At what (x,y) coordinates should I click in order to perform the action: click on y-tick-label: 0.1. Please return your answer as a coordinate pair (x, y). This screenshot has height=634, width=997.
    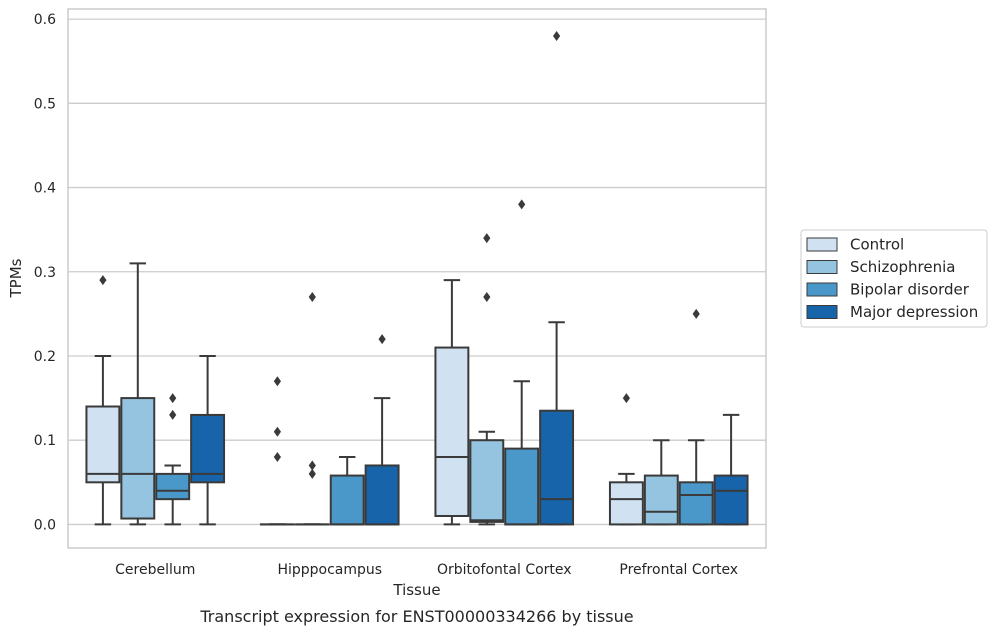
    Looking at the image, I should click on (45, 441).